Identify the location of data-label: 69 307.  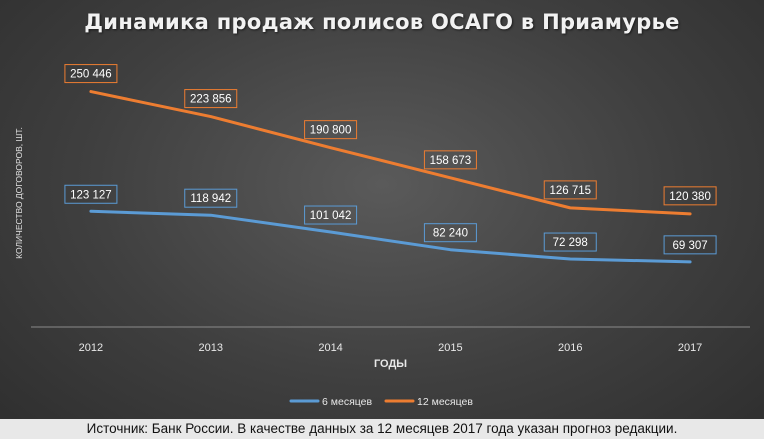
(689, 246).